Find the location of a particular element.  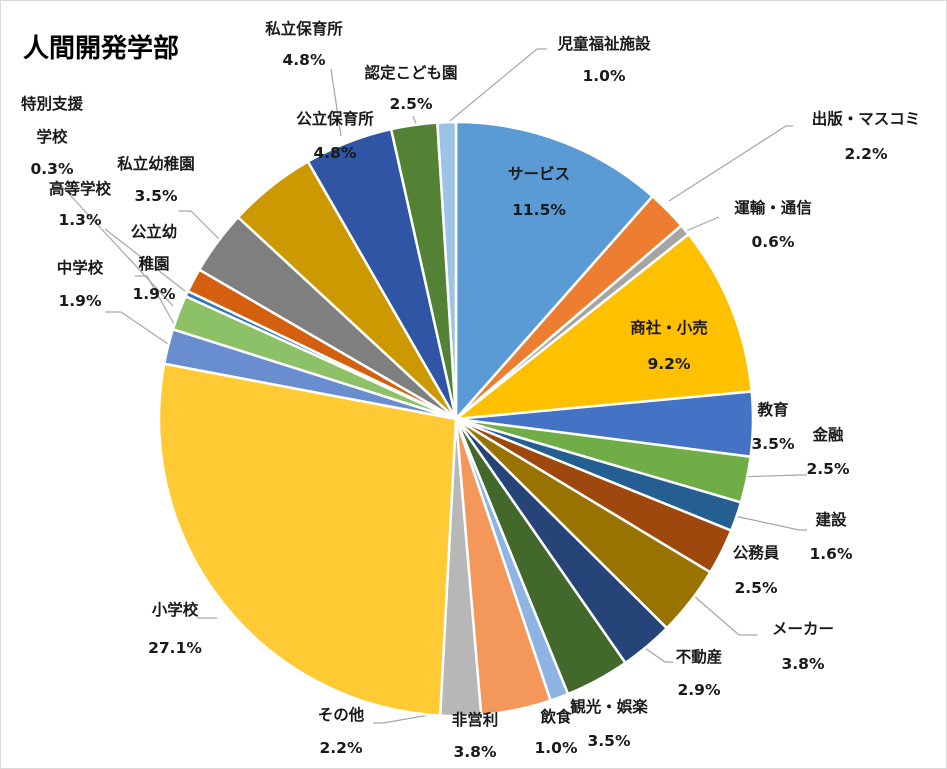

category-label: 稚園 is located at coordinates (153, 263).